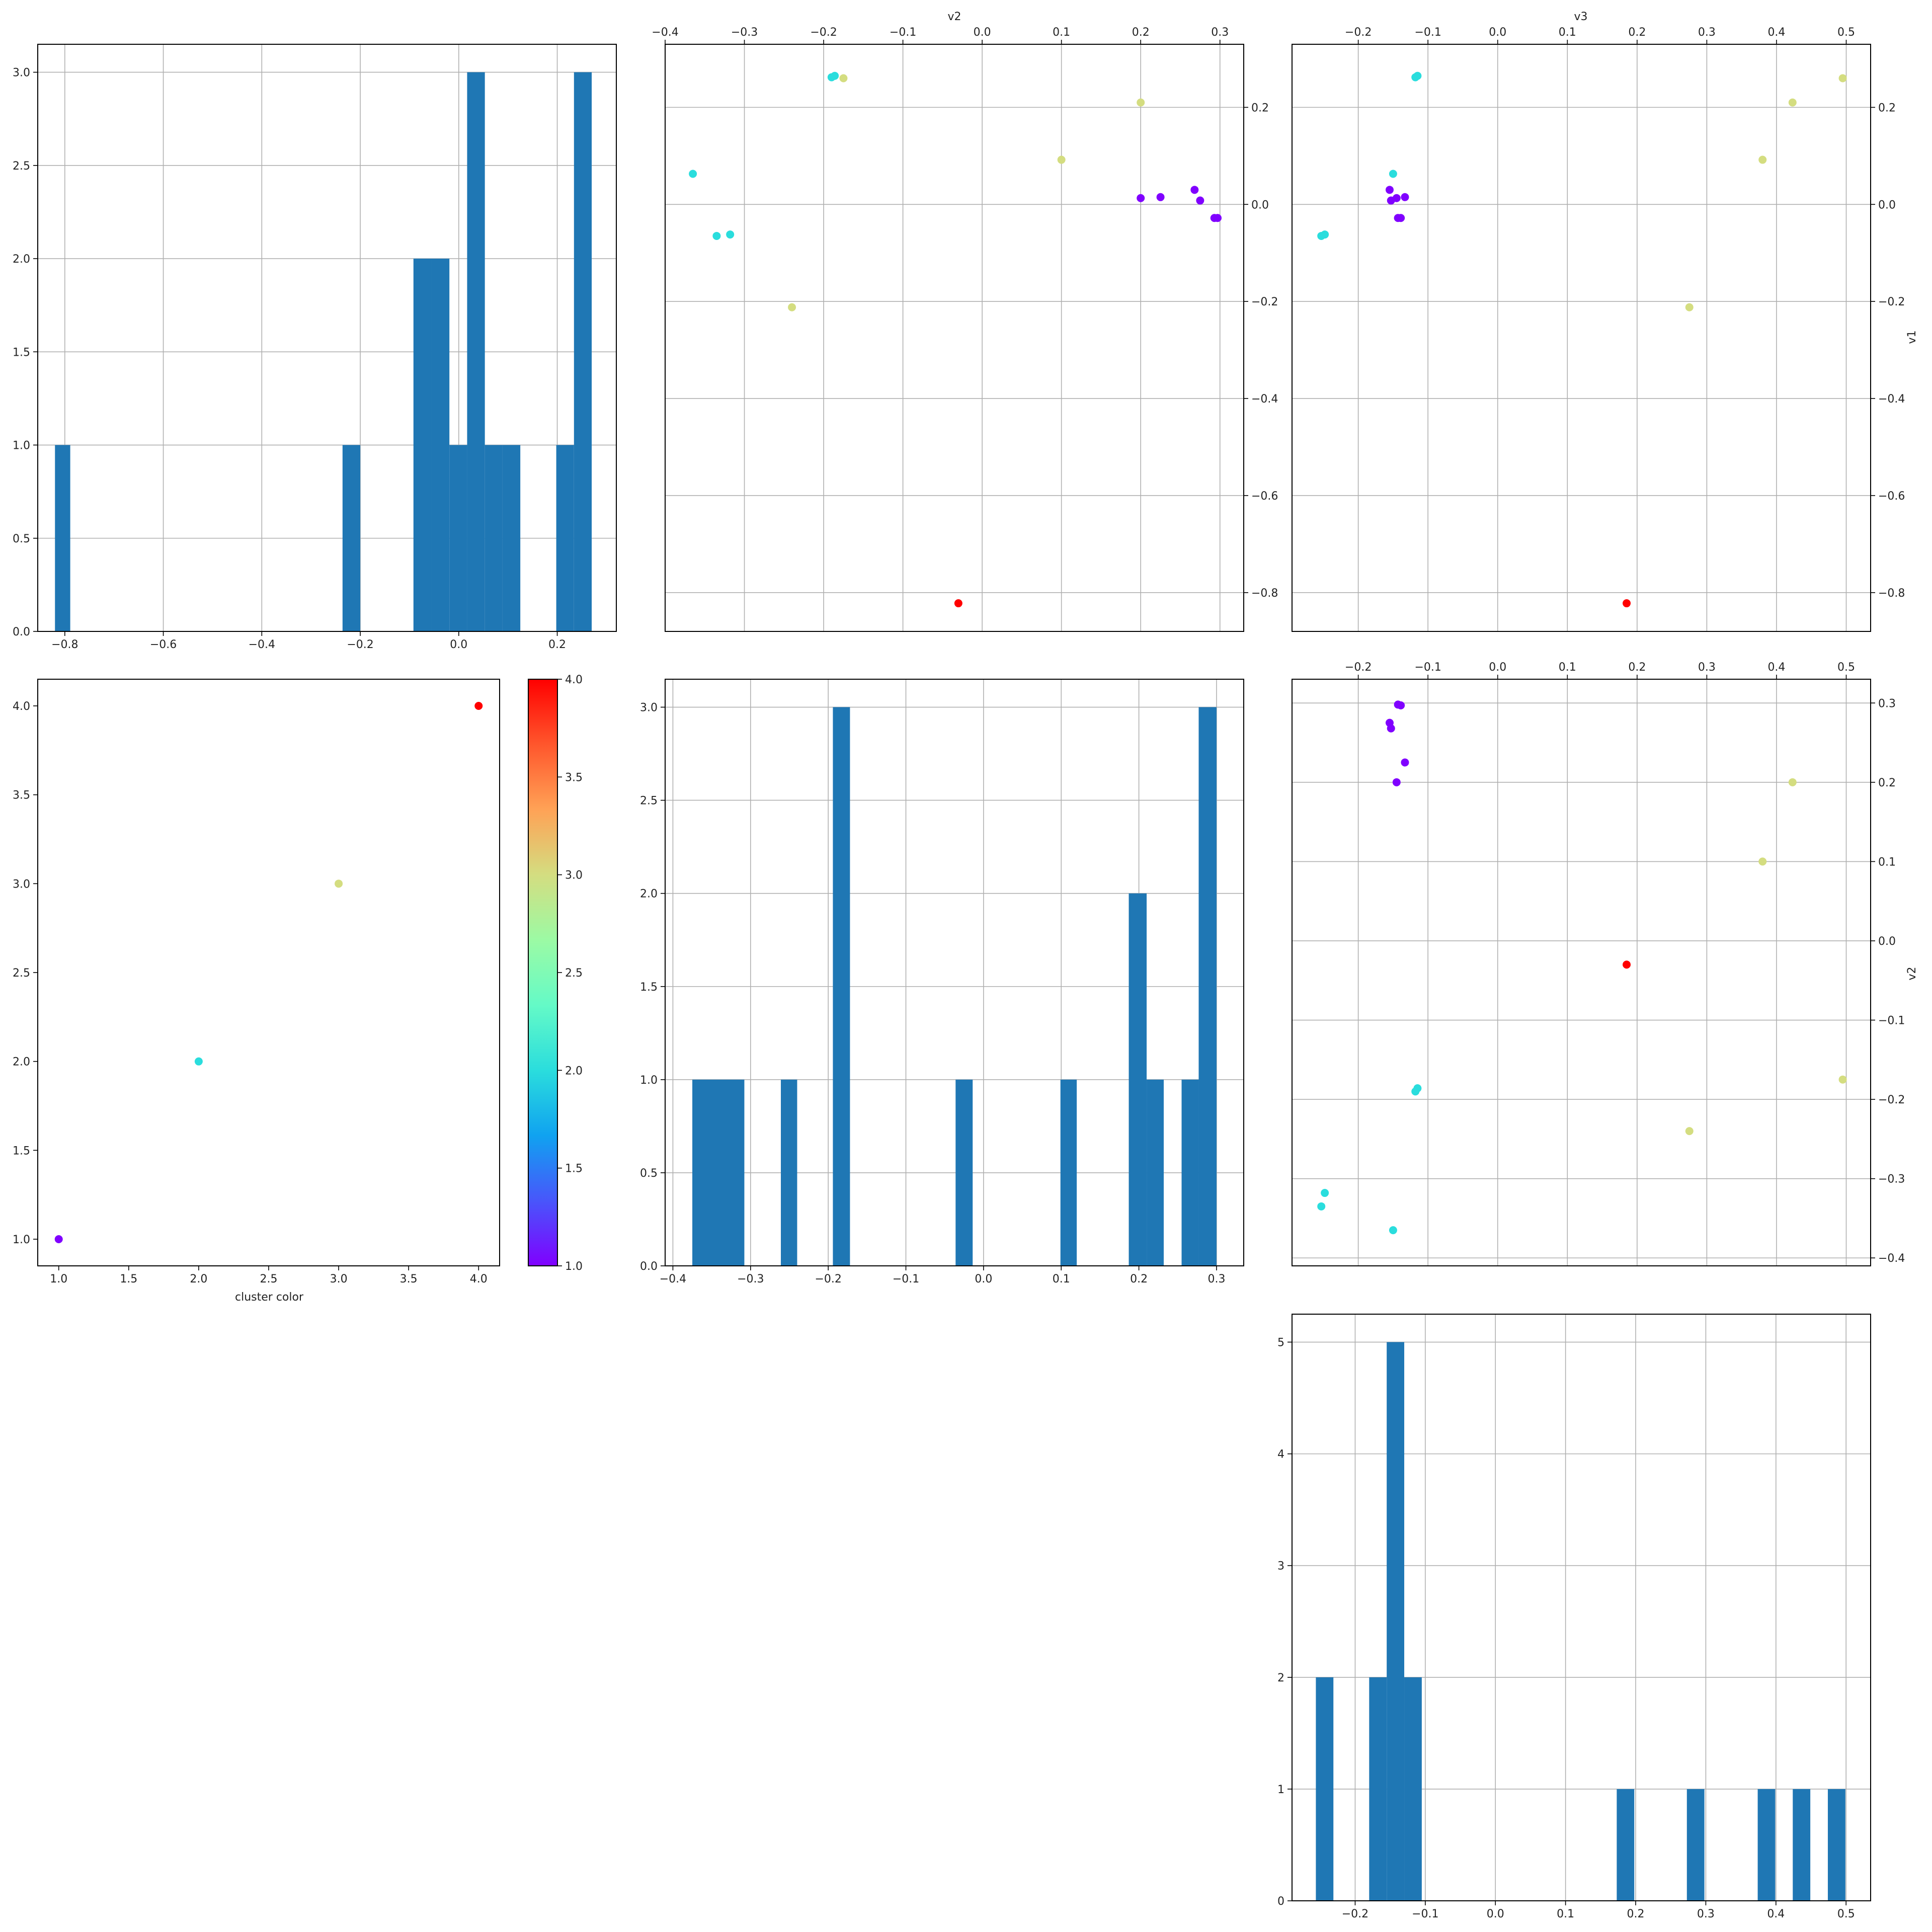 The width and height of the screenshot is (1932, 1932). I want to click on v3-axis-label: v3, so click(1581, 17).